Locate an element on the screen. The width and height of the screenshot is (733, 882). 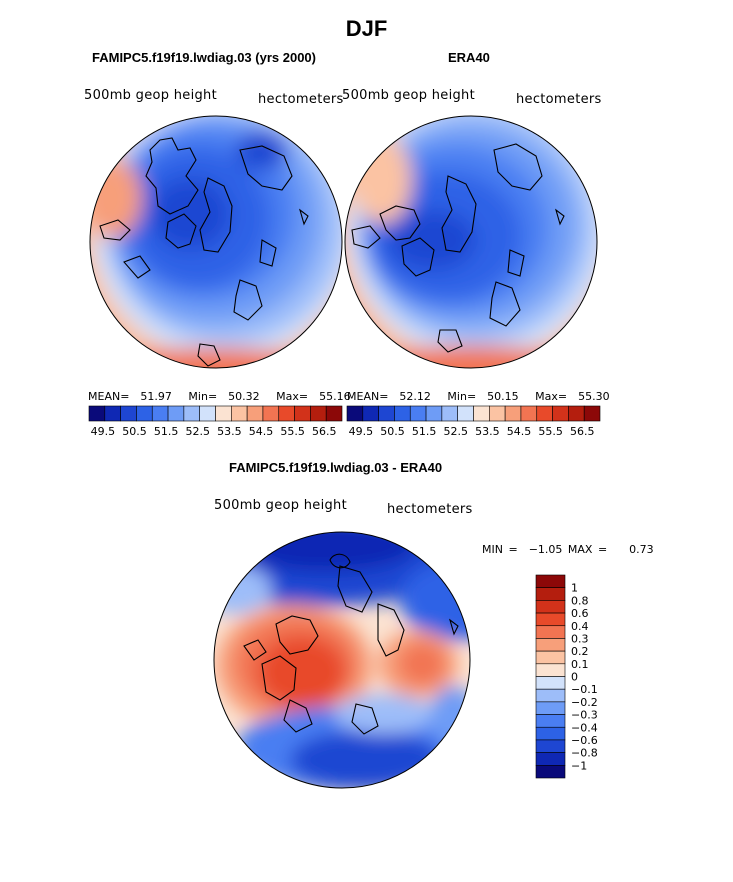
model-colorbar-tick-label: 55.5 is located at coordinates (292, 431).